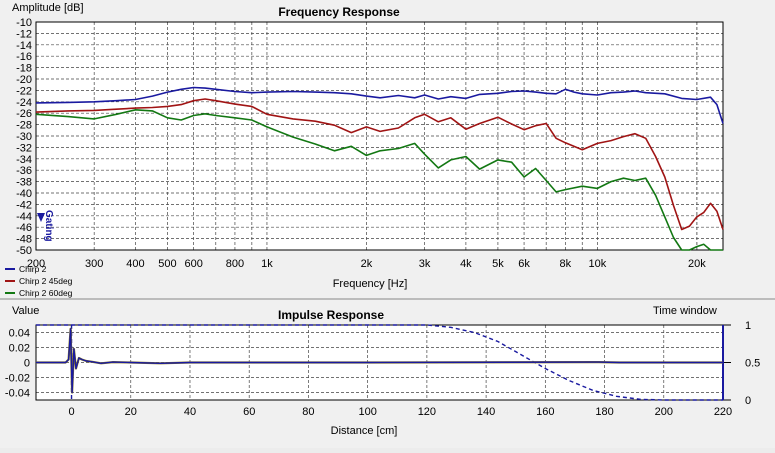 The image size is (775, 453). What do you see at coordinates (19, 349) in the screenshot?
I see `y-tick-label: 0.02` at bounding box center [19, 349].